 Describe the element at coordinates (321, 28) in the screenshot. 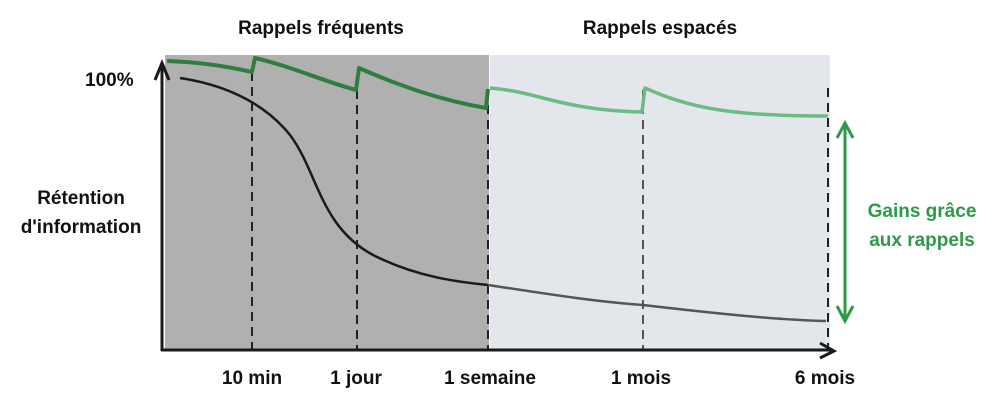

I see `header-frequent: Rappels fréquents` at that location.